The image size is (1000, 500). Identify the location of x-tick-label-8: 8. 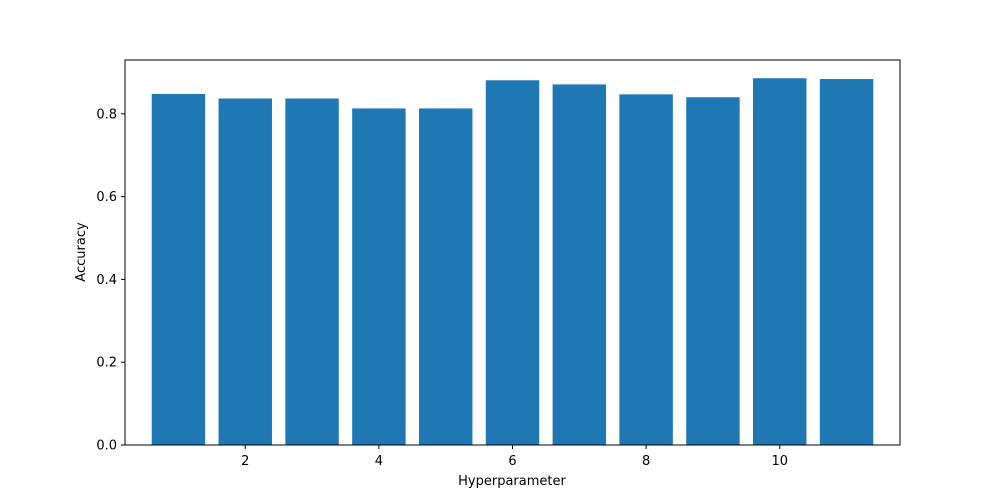
(646, 461).